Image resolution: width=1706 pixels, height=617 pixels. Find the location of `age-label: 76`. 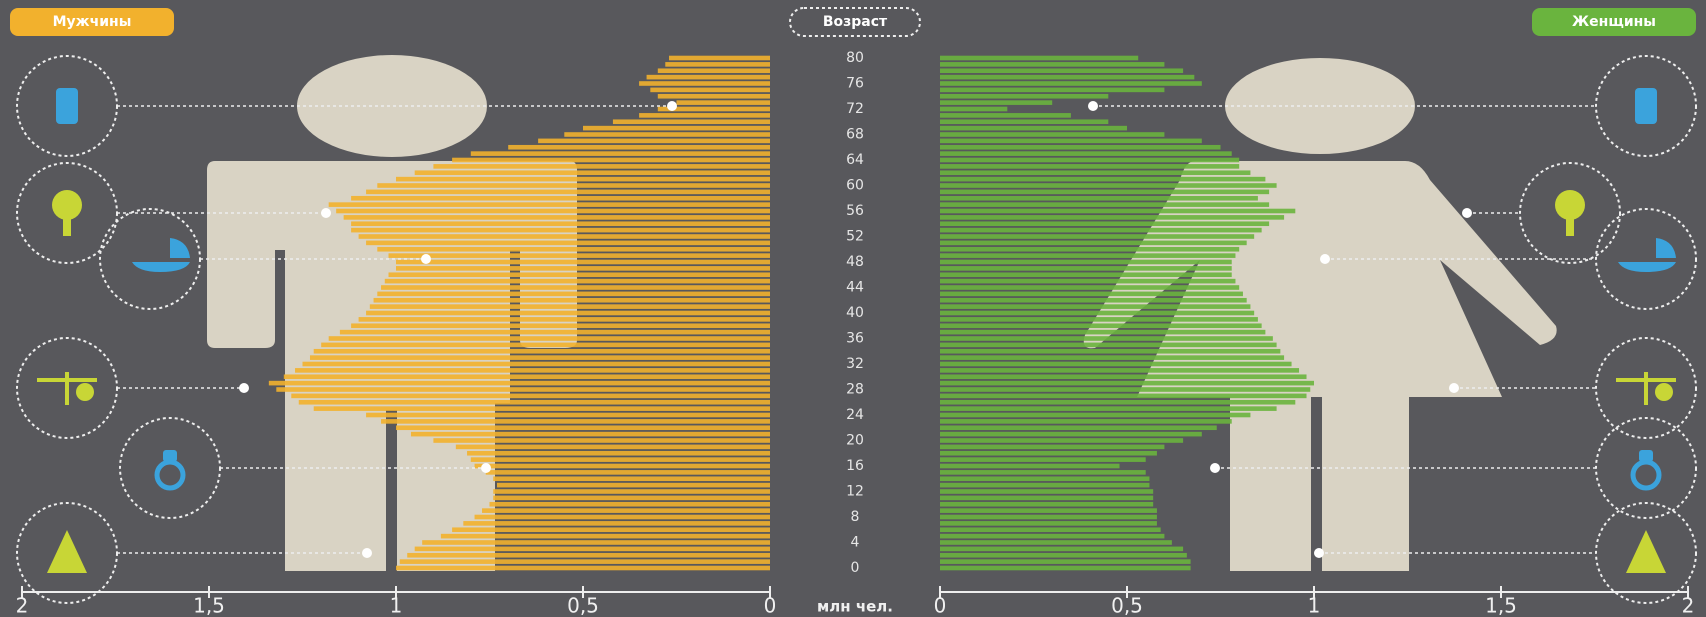

age-label: 76 is located at coordinates (855, 84).